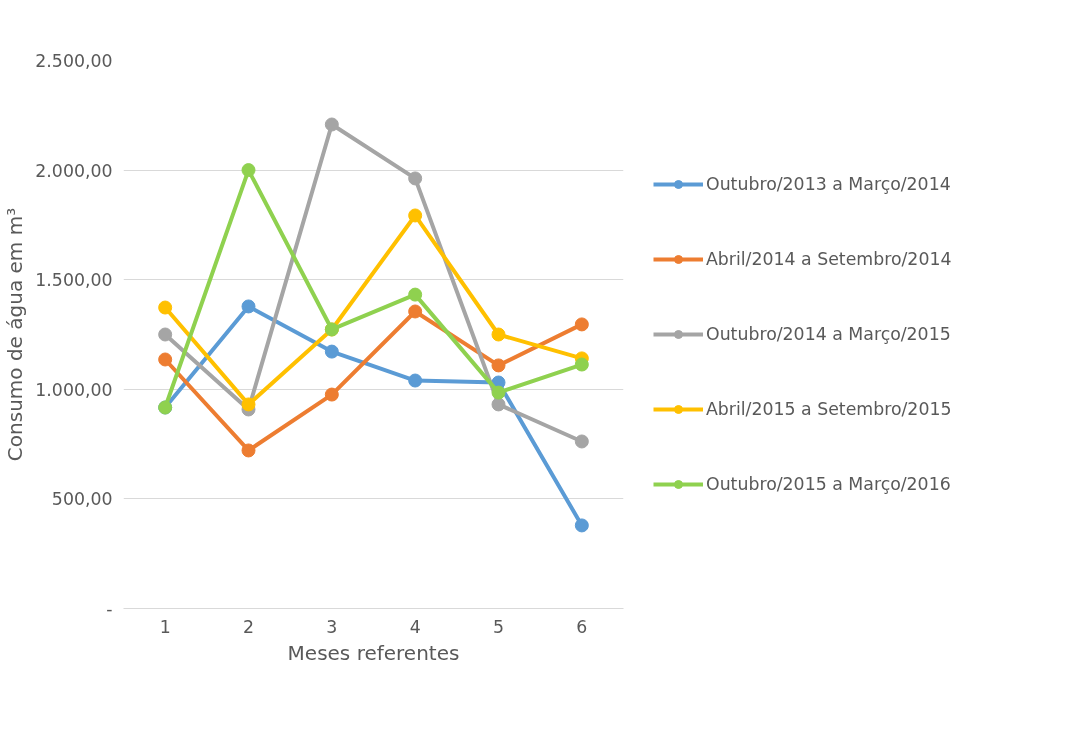 This screenshot has height=756, width=1081. I want to click on x-tick-label: 6, so click(582, 626).